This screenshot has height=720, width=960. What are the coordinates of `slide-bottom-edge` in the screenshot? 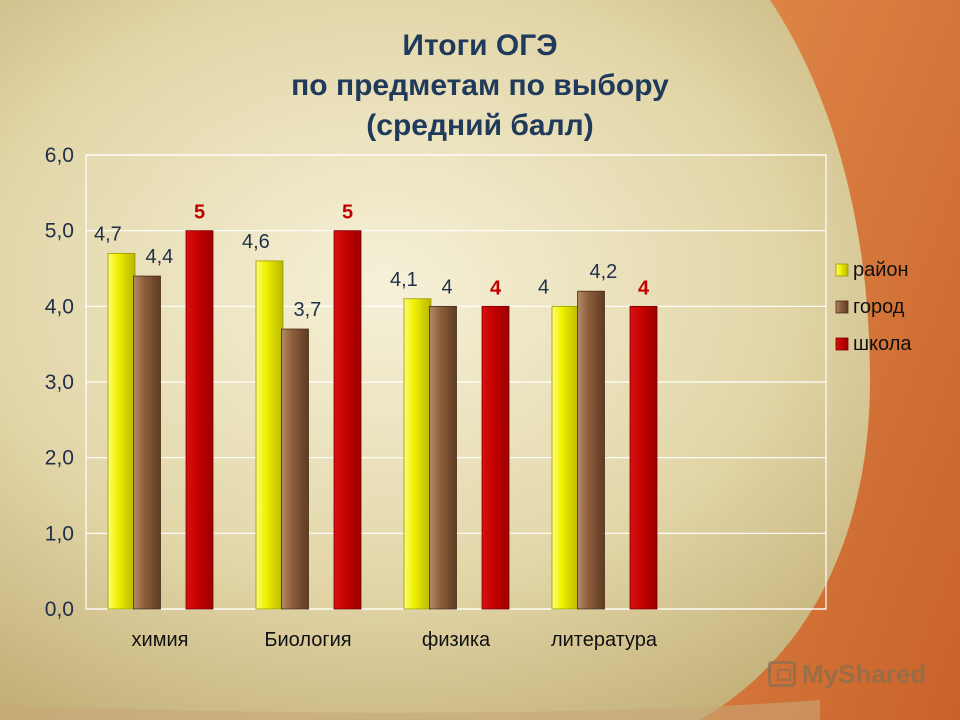 It's located at (410, 710).